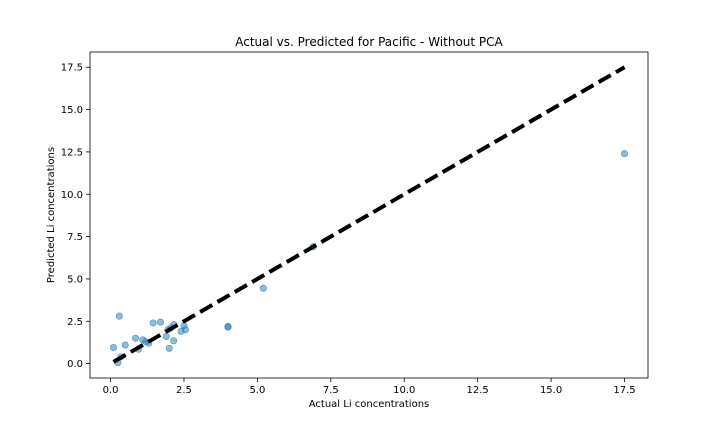  What do you see at coordinates (404, 390) in the screenshot?
I see `x-tick-label: 10.0` at bounding box center [404, 390].